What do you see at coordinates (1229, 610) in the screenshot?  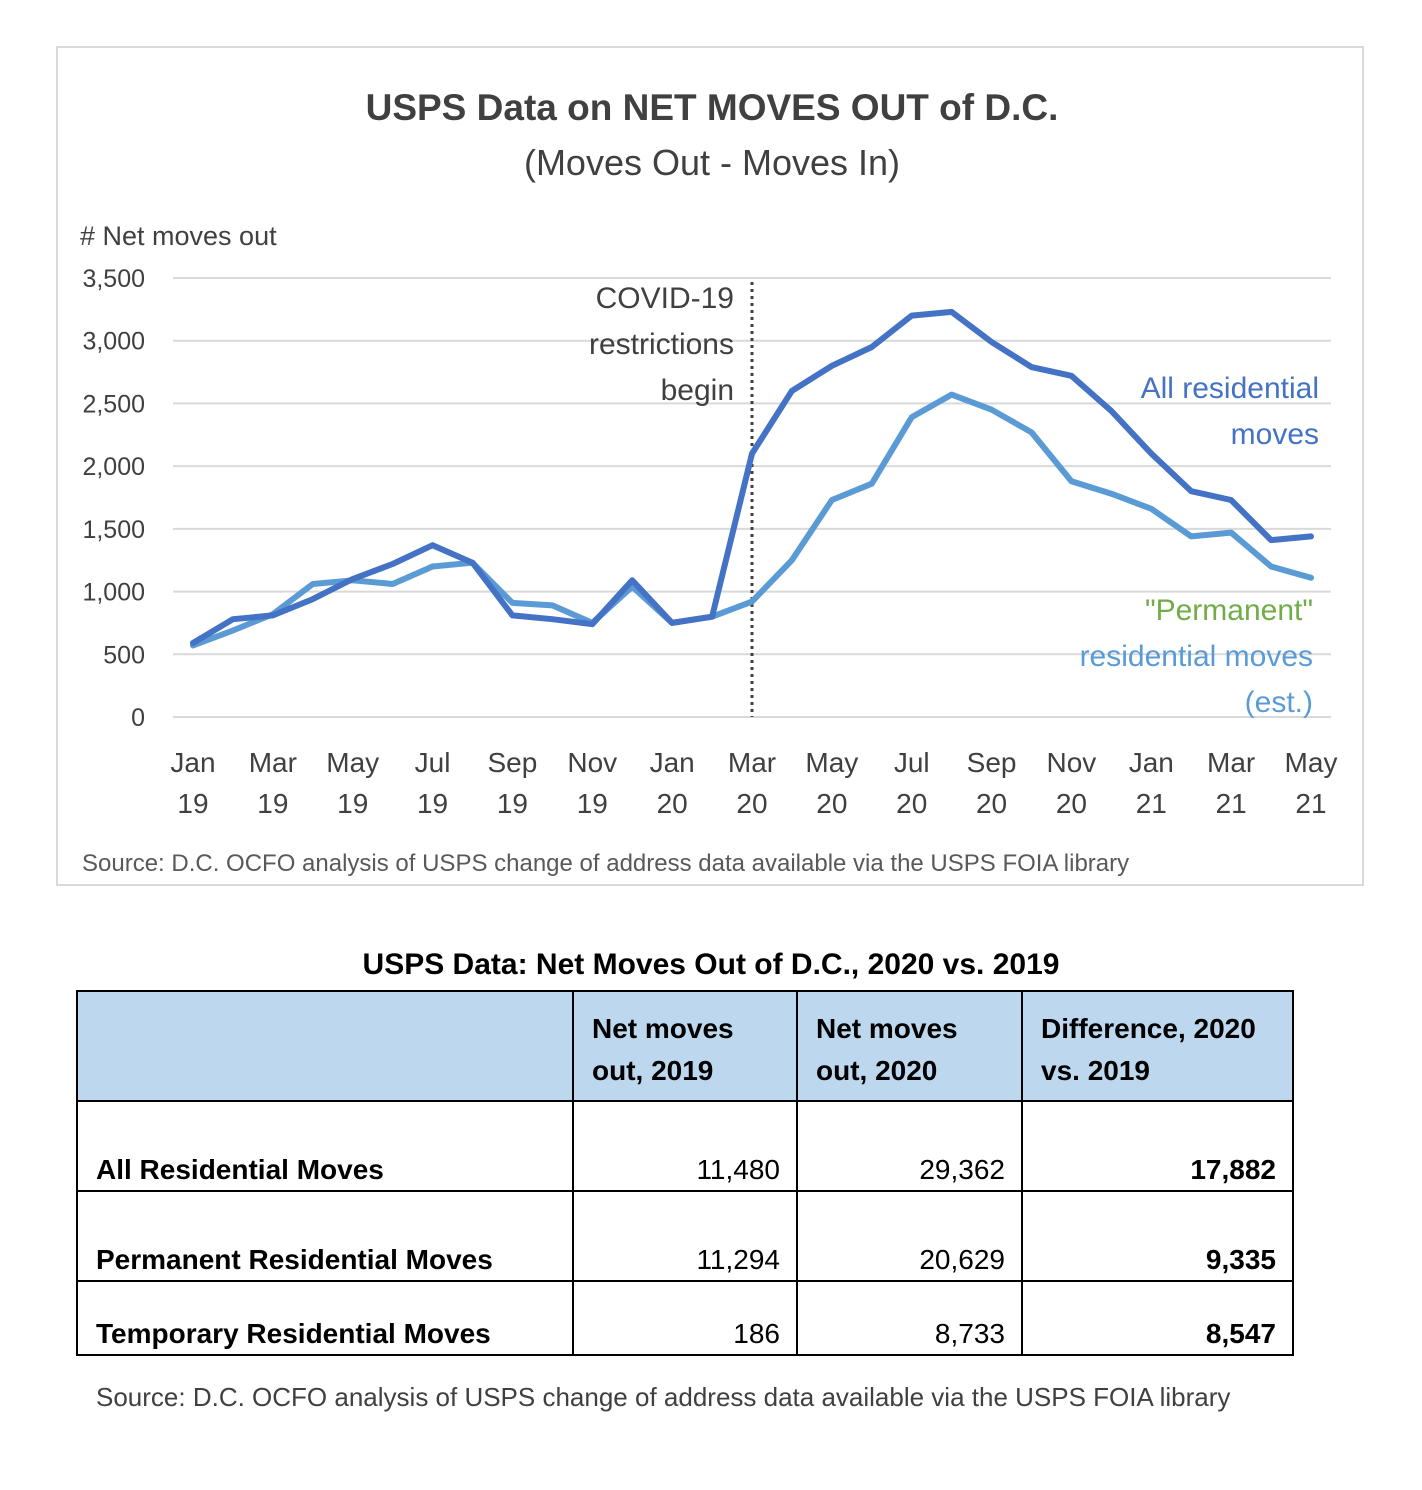 I see `series-label-permanent: "Permanent"` at bounding box center [1229, 610].